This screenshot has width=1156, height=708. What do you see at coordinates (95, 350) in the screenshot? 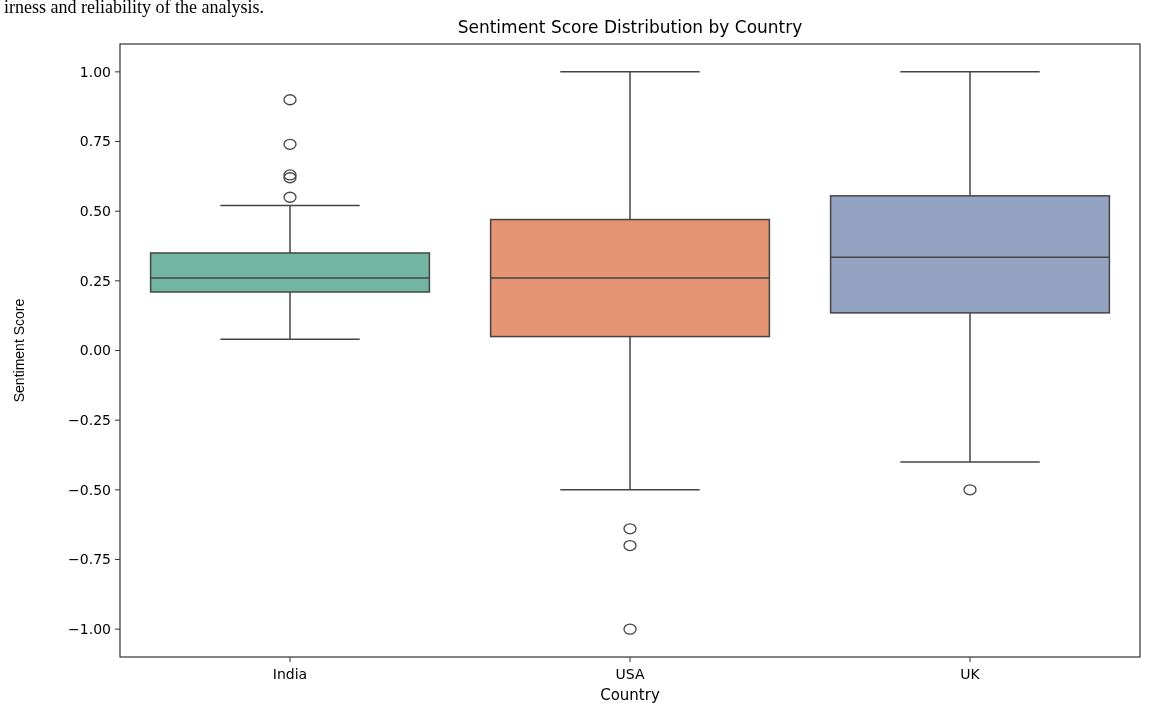
I see `y-tick-label: 0.00` at bounding box center [95, 350].